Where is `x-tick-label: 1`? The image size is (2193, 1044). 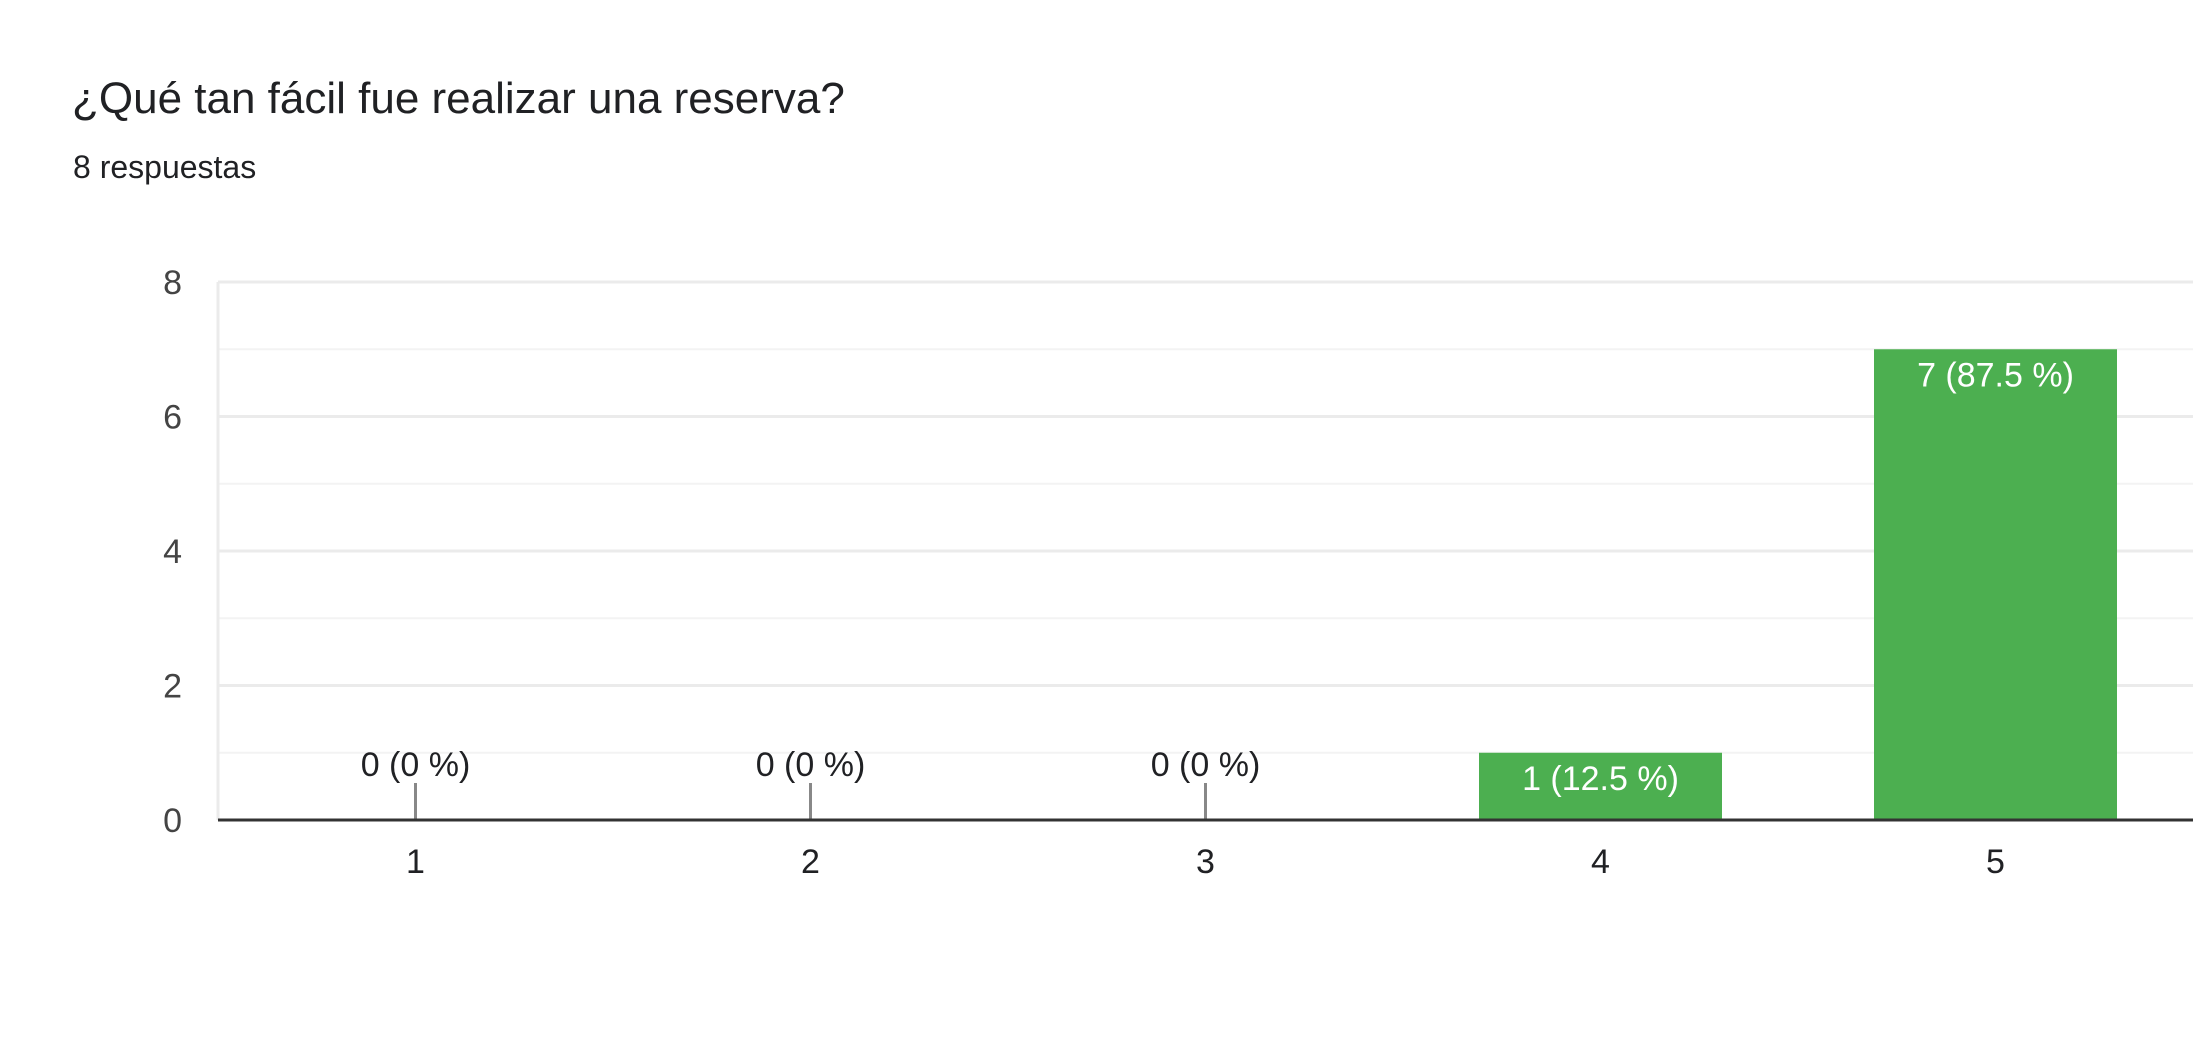
x-tick-label: 1 is located at coordinates (415, 862).